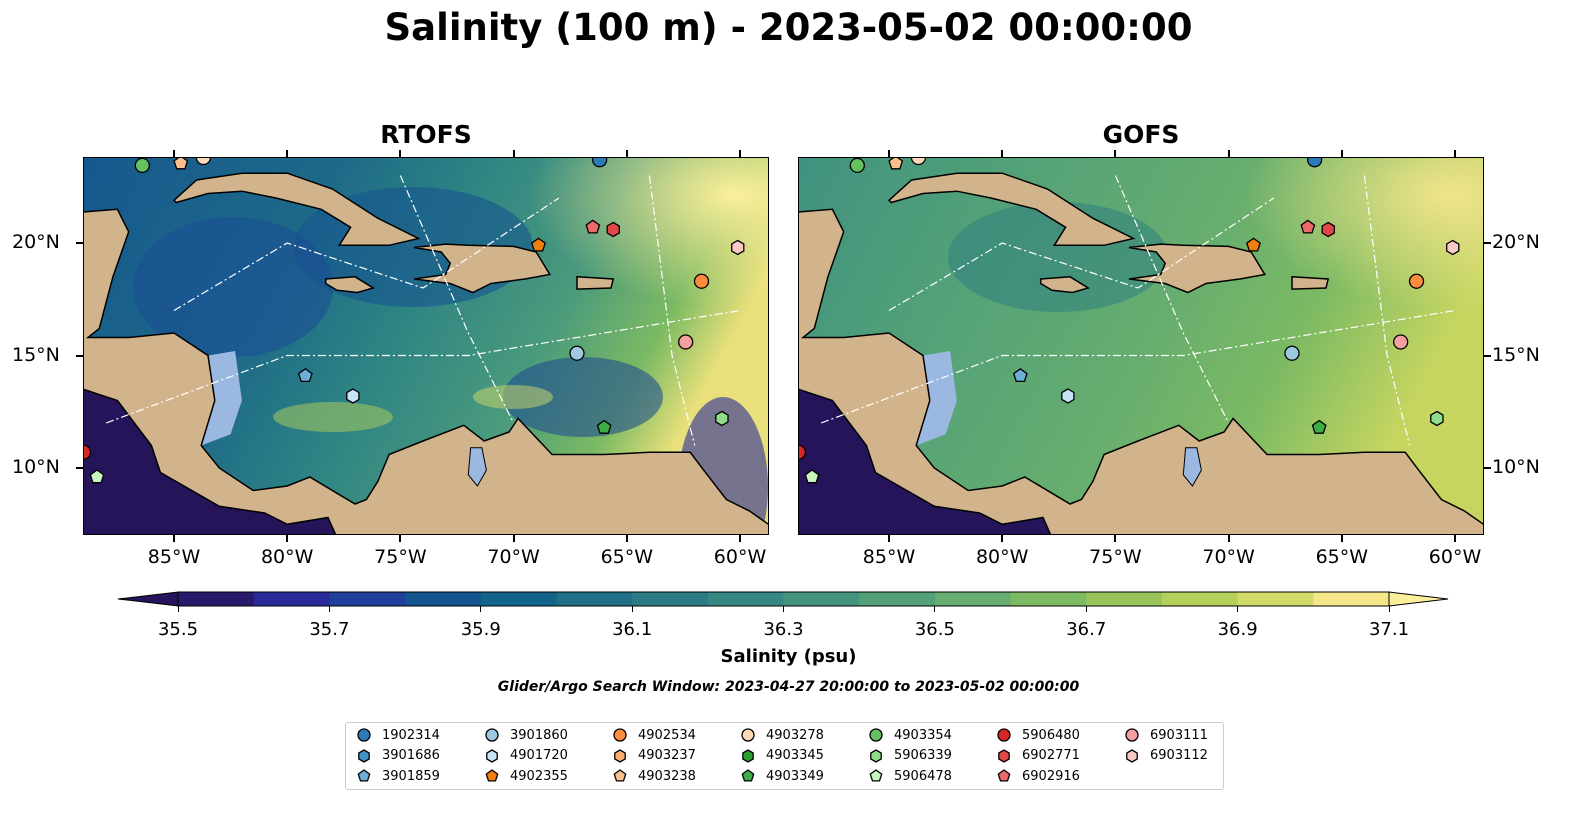  What do you see at coordinates (1011, 209) in the screenshot?
I see `cuba` at bounding box center [1011, 209].